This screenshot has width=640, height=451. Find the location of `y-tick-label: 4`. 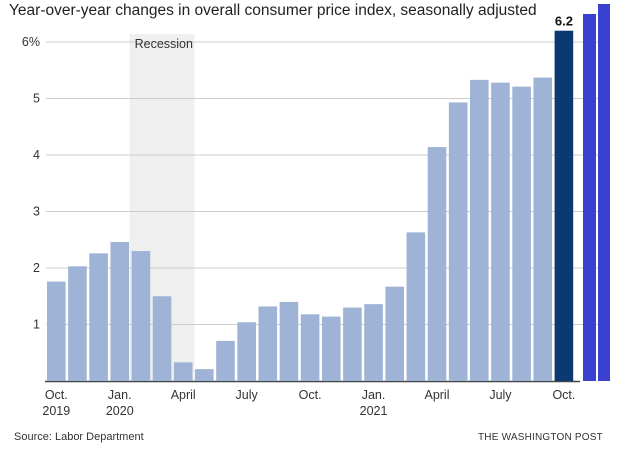

y-tick-label: 4 is located at coordinates (36, 155).